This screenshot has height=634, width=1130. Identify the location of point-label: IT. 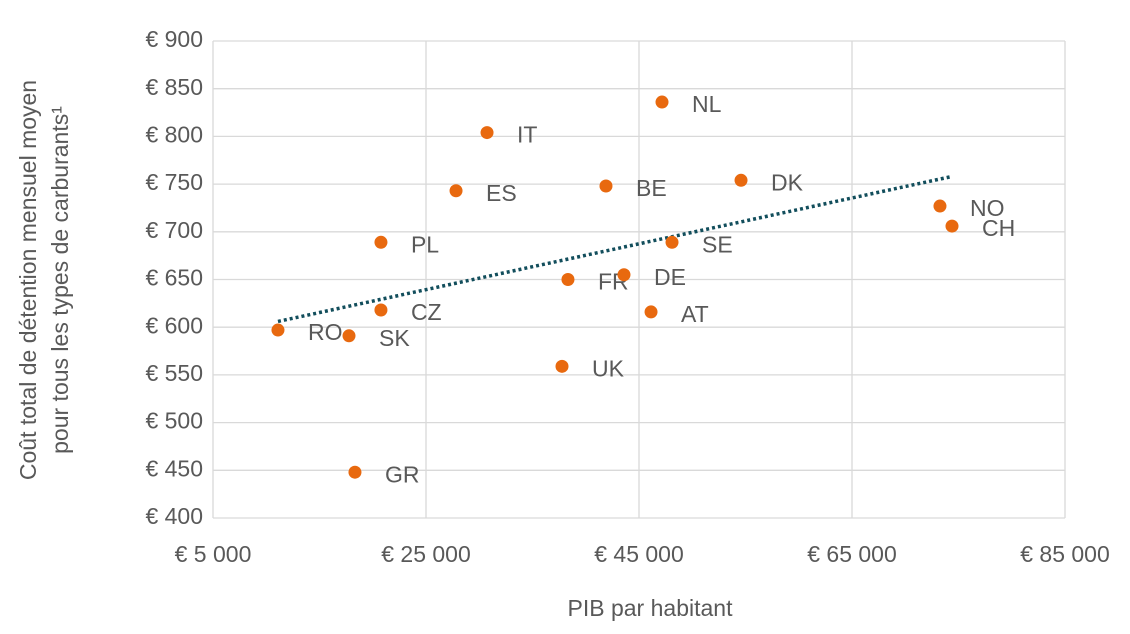
(527, 135).